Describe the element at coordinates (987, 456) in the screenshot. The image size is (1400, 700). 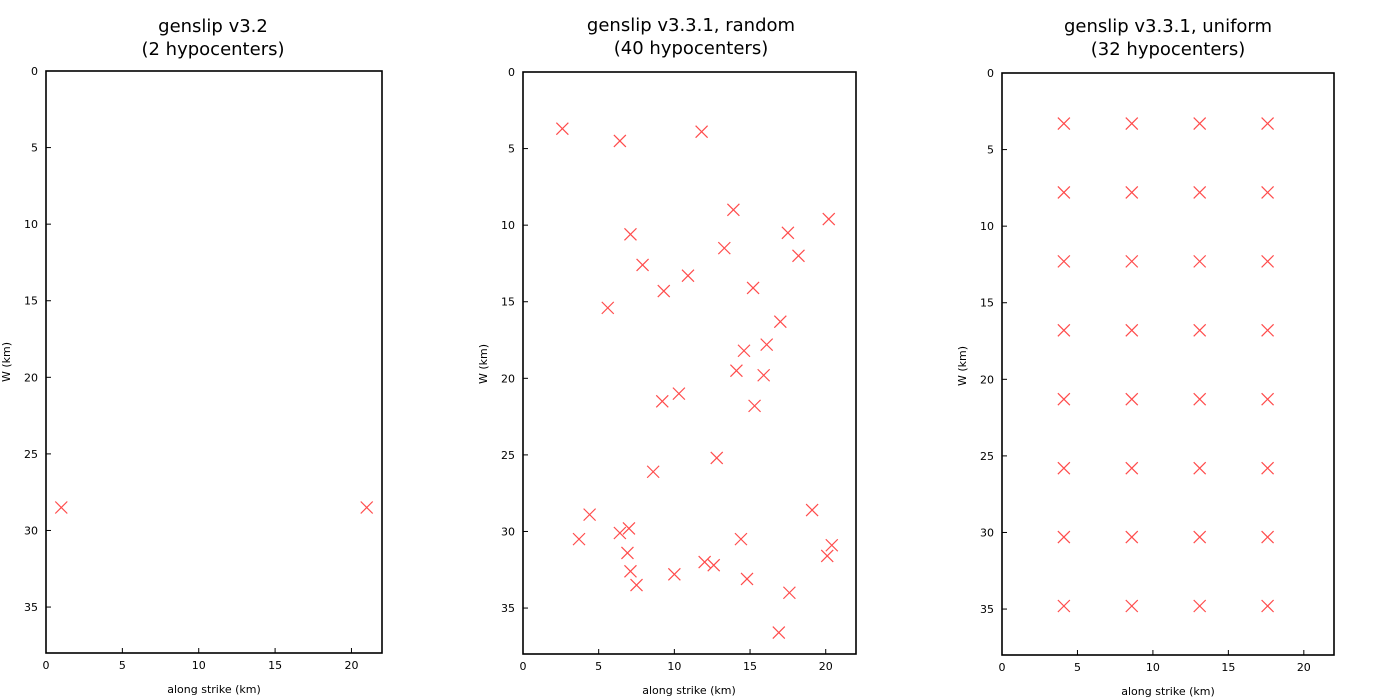
I see `y-tick-label: 25` at that location.